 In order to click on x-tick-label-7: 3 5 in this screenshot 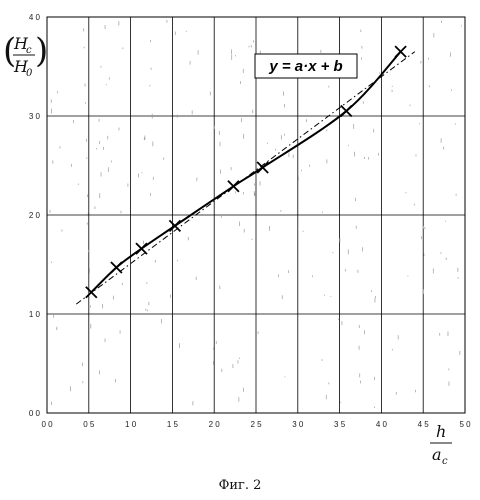, I will do `click(340, 424)`.